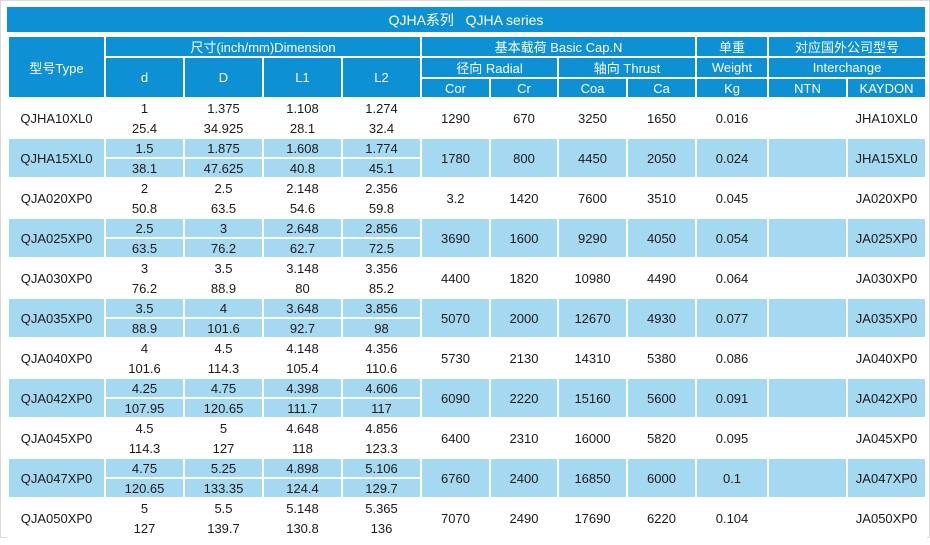 This screenshot has height=545, width=930. Describe the element at coordinates (223, 228) in the screenshot. I see `dim-D-inch-cell: 3` at that location.